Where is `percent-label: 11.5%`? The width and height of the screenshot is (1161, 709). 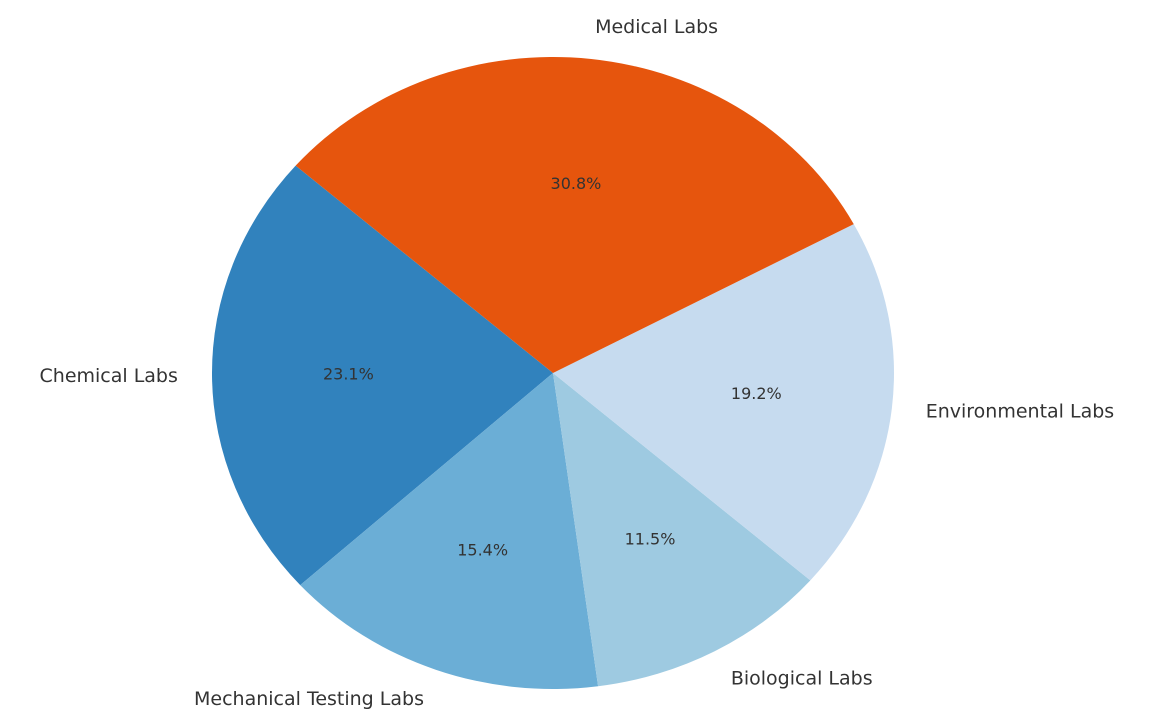
percent-label: 11.5% is located at coordinates (650, 538).